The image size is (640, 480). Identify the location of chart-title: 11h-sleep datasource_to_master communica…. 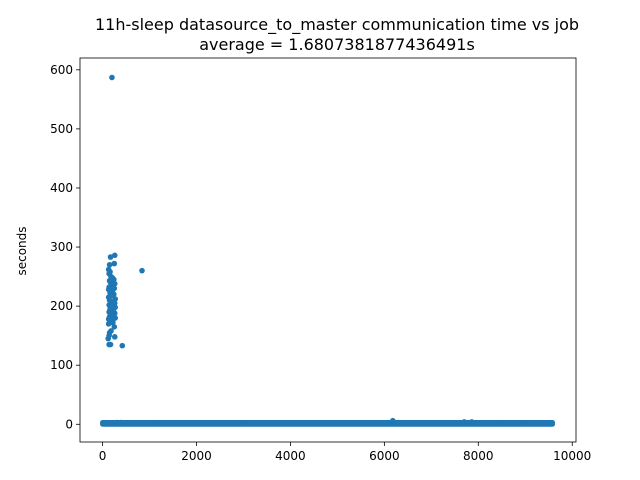
(337, 25).